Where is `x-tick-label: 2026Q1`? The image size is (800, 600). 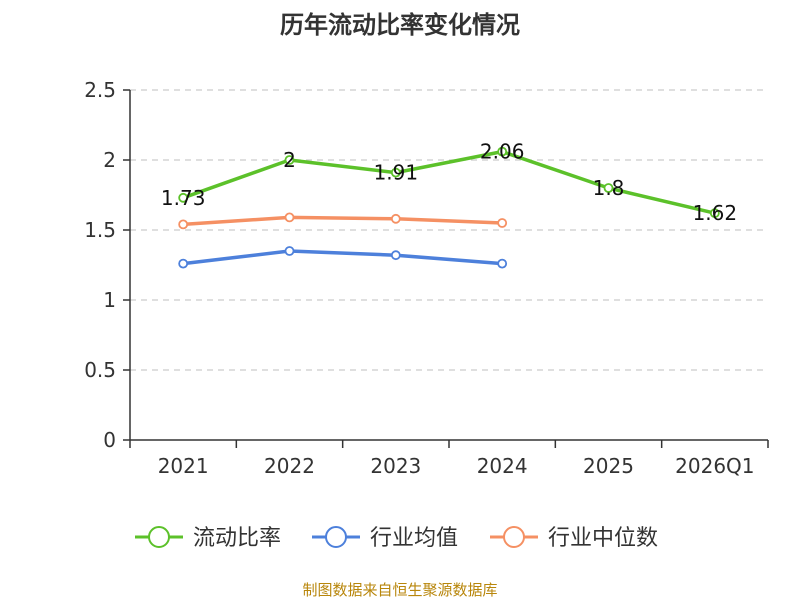
x-tick-label: 2026Q1 is located at coordinates (714, 466).